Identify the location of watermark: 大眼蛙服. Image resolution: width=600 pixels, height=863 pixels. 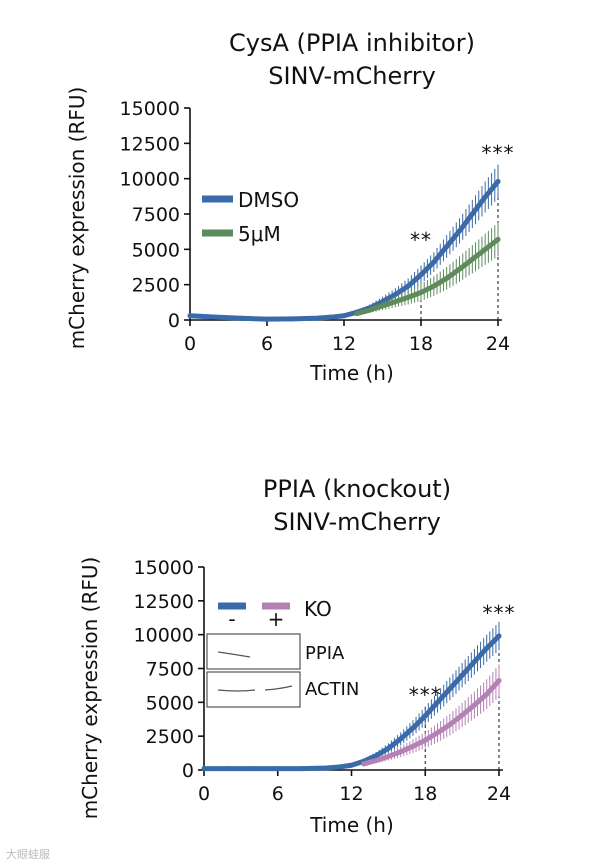
(28, 854).